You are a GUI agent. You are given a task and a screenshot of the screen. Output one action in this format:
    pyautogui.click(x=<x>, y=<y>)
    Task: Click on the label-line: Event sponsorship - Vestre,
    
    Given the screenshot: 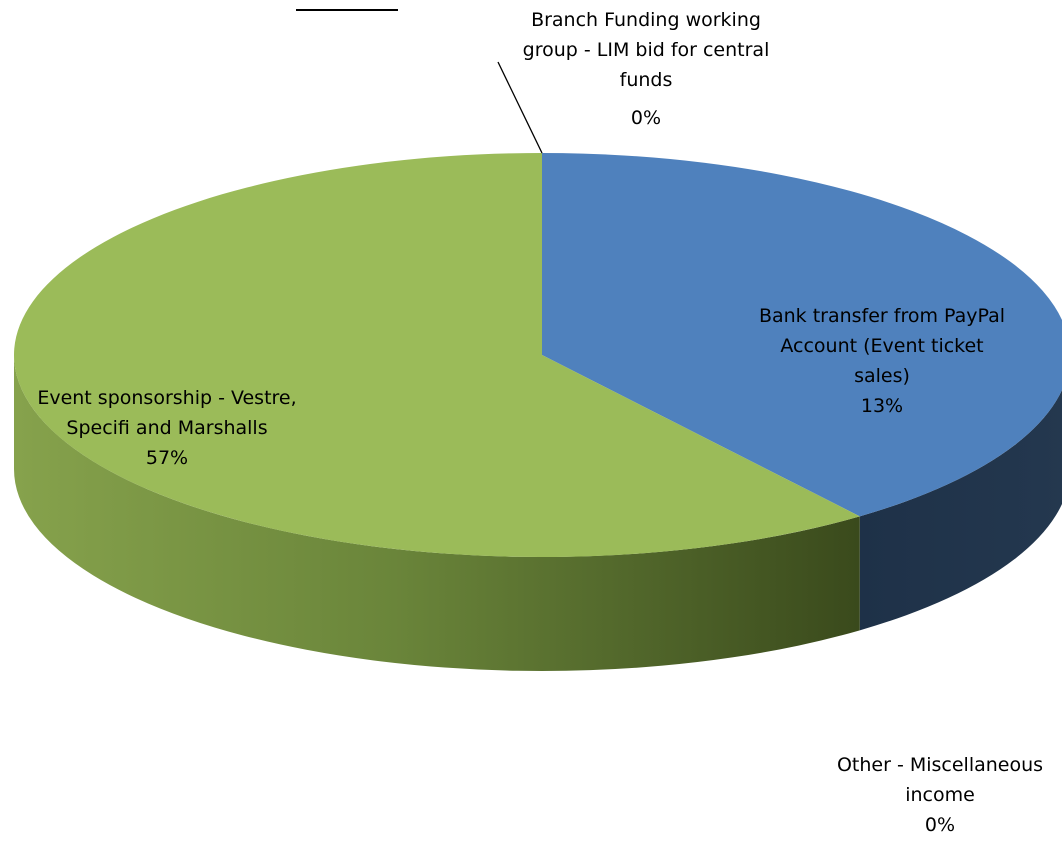 What is the action you would take?
    pyautogui.click(x=166, y=398)
    